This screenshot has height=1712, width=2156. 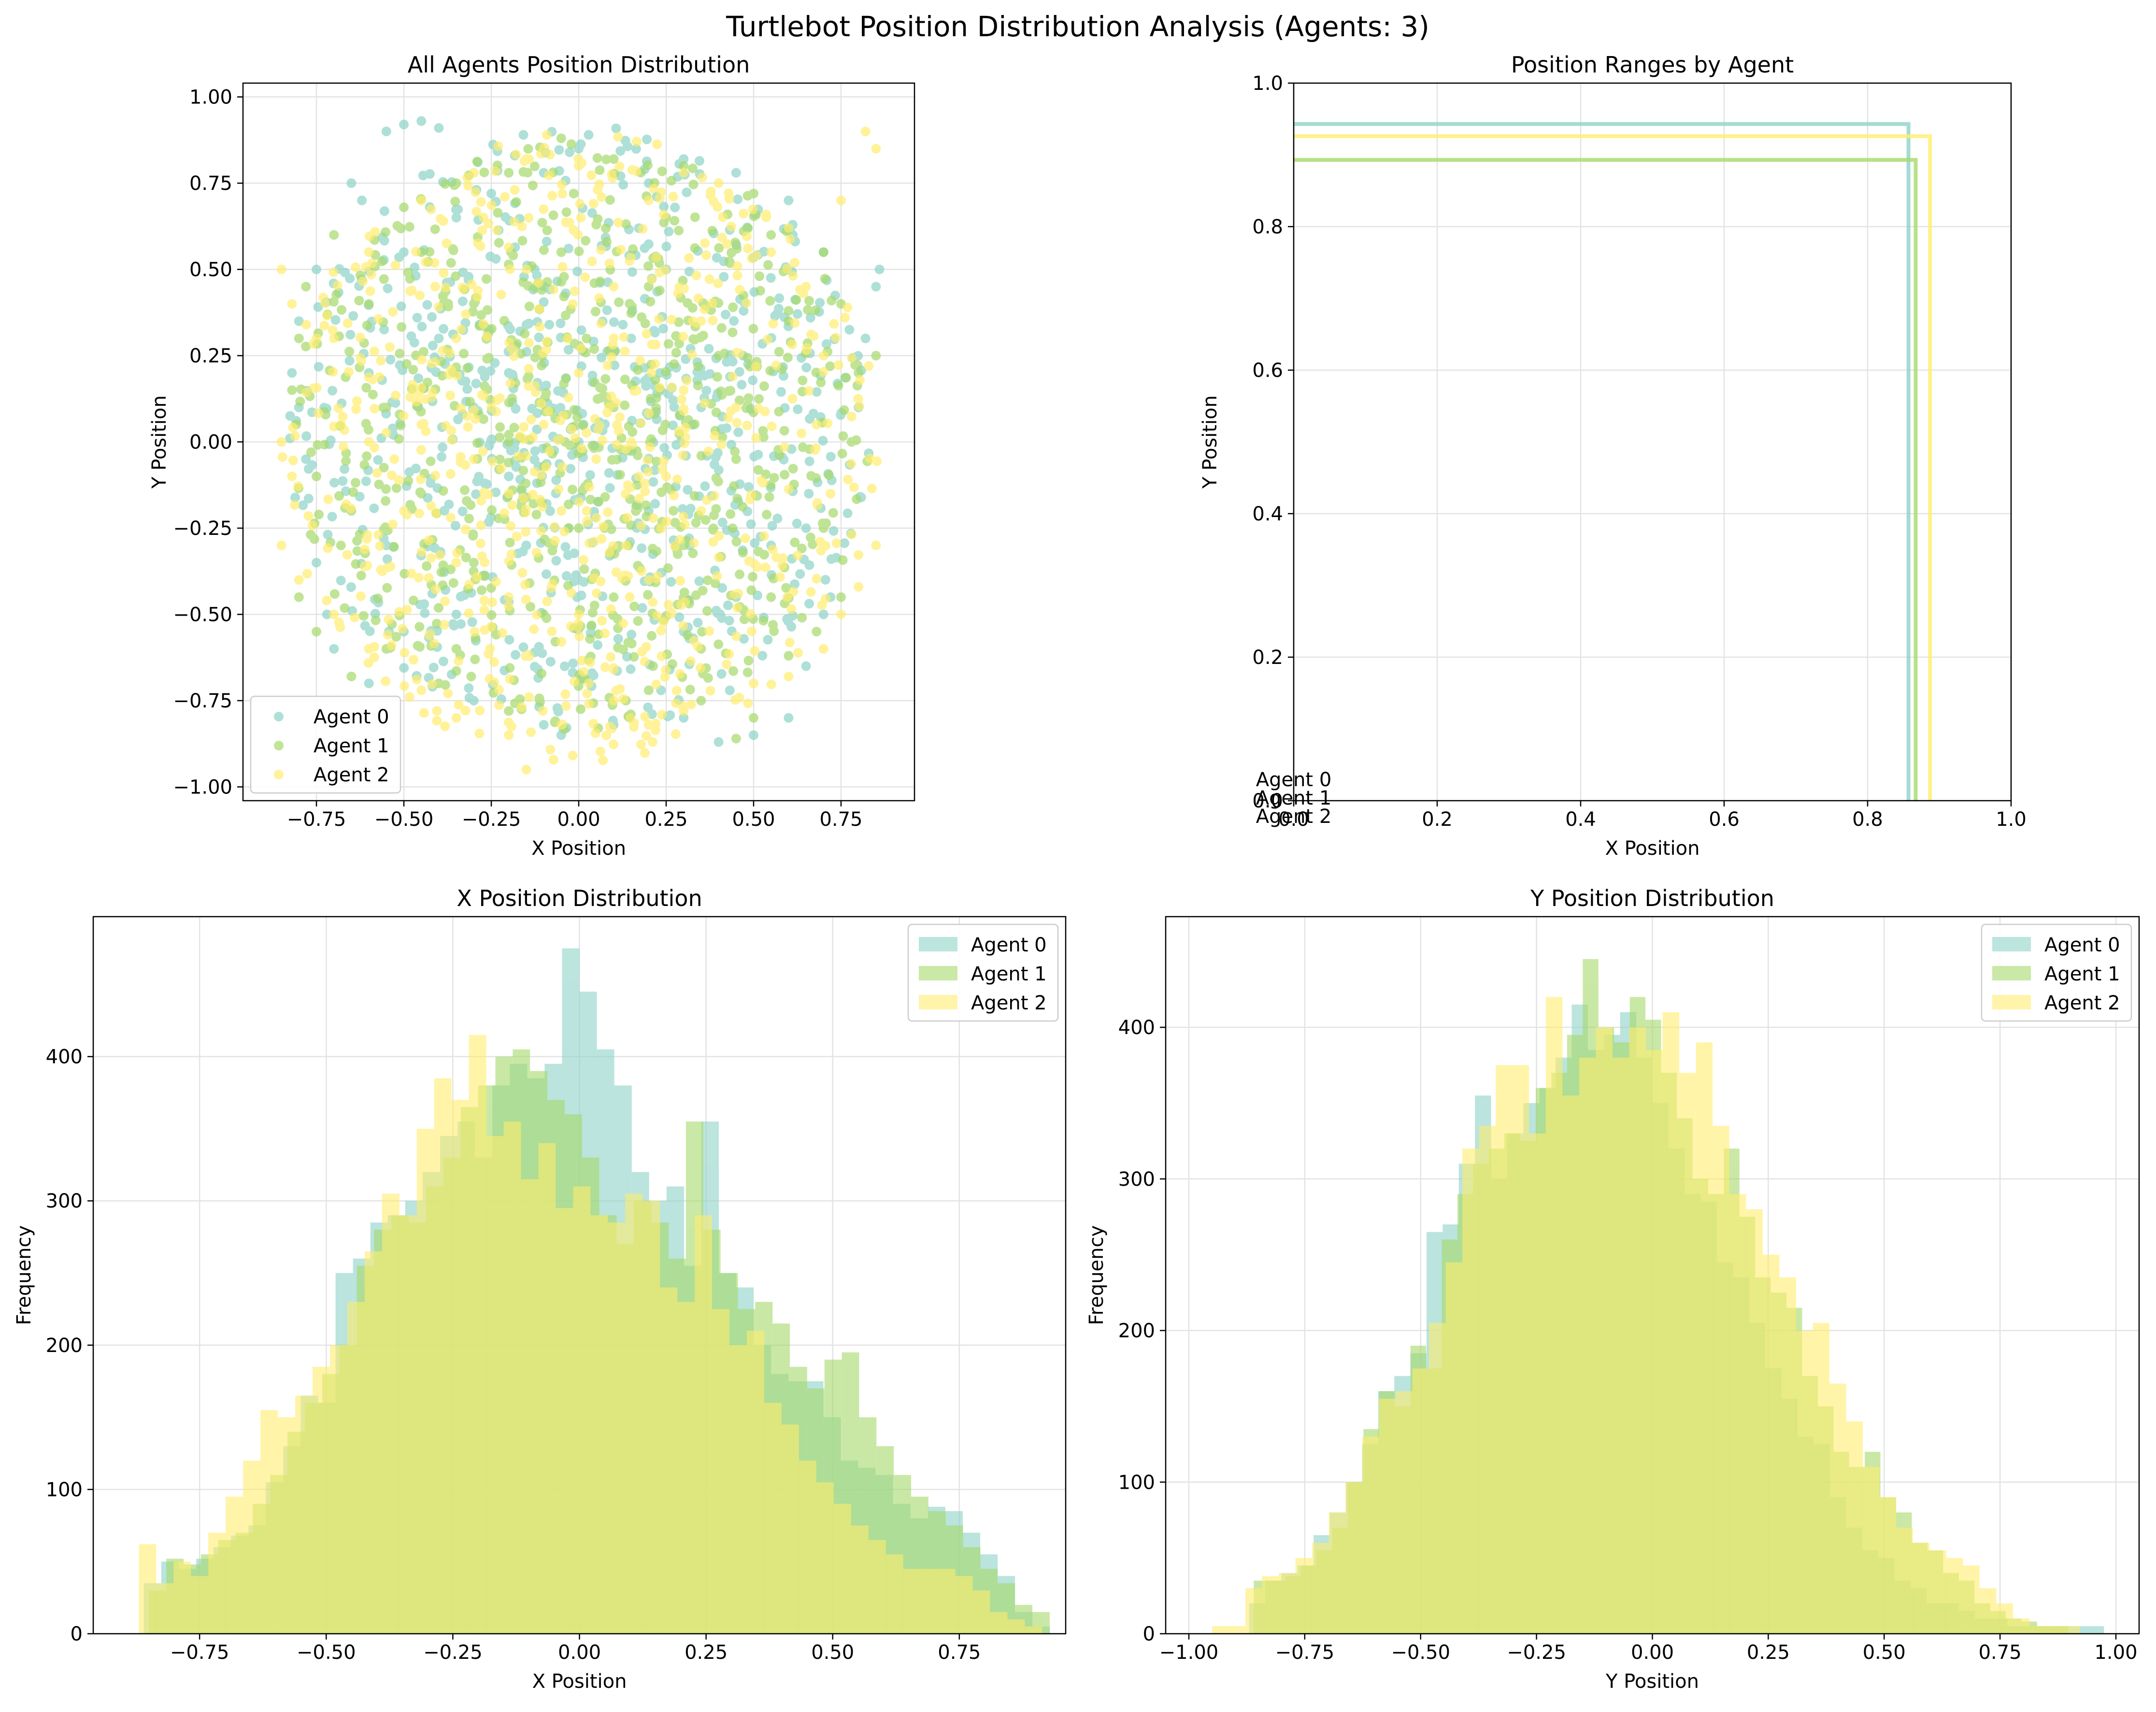 What do you see at coordinates (1009, 945) in the screenshot?
I see `legend-label: Agent 0` at bounding box center [1009, 945].